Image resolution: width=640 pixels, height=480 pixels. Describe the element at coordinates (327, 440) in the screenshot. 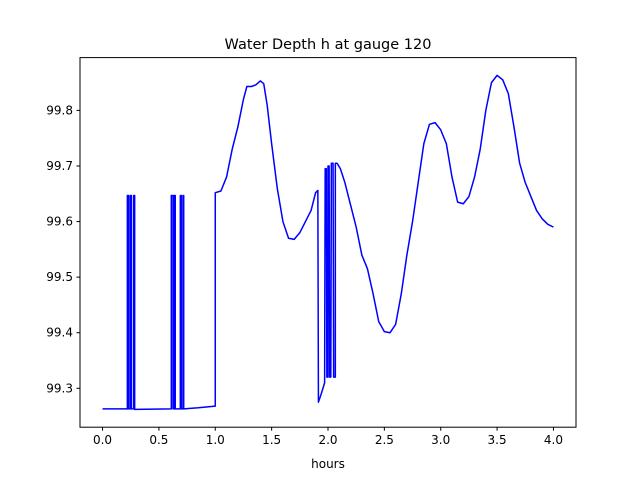

I see `x-tick-label: 2.0` at that location.